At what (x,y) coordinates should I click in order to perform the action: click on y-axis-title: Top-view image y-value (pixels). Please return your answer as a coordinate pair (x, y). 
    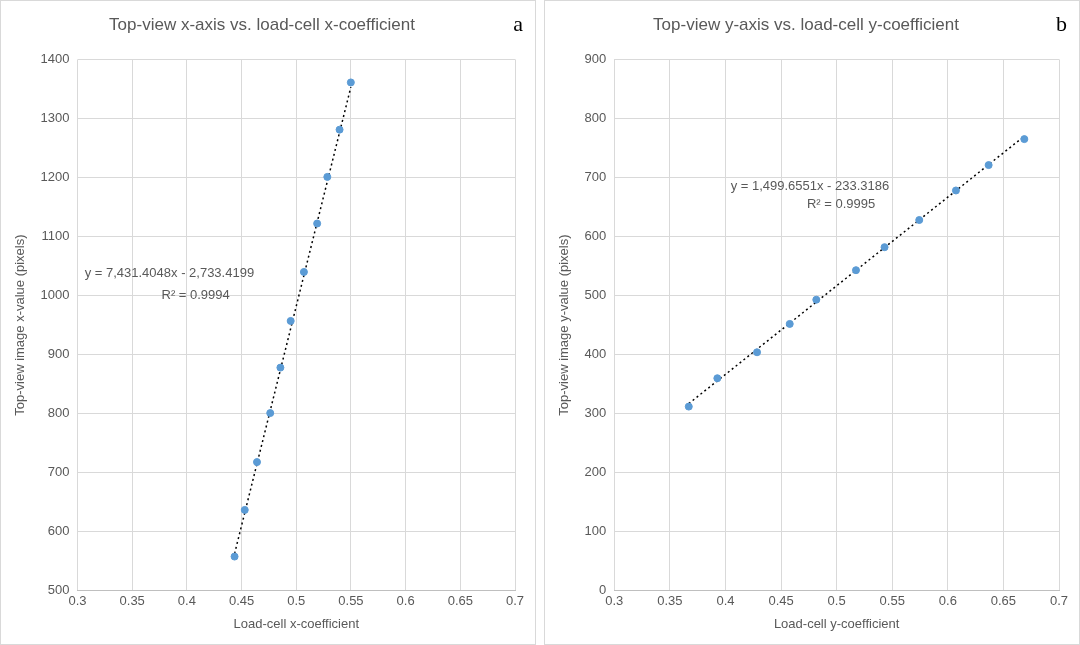
    Looking at the image, I should click on (564, 325).